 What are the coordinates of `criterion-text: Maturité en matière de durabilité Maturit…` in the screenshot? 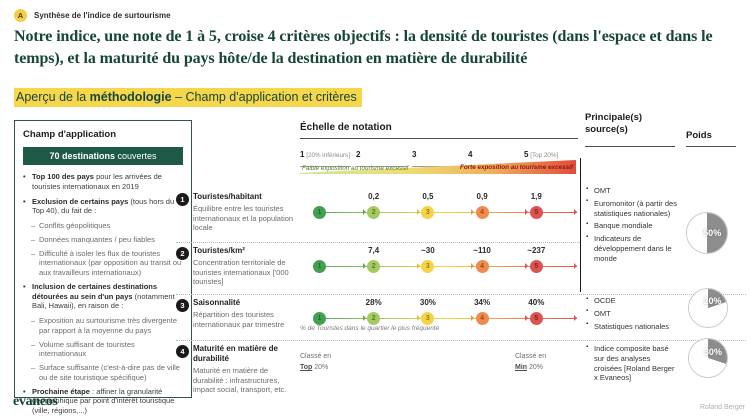 It's located at (245, 369).